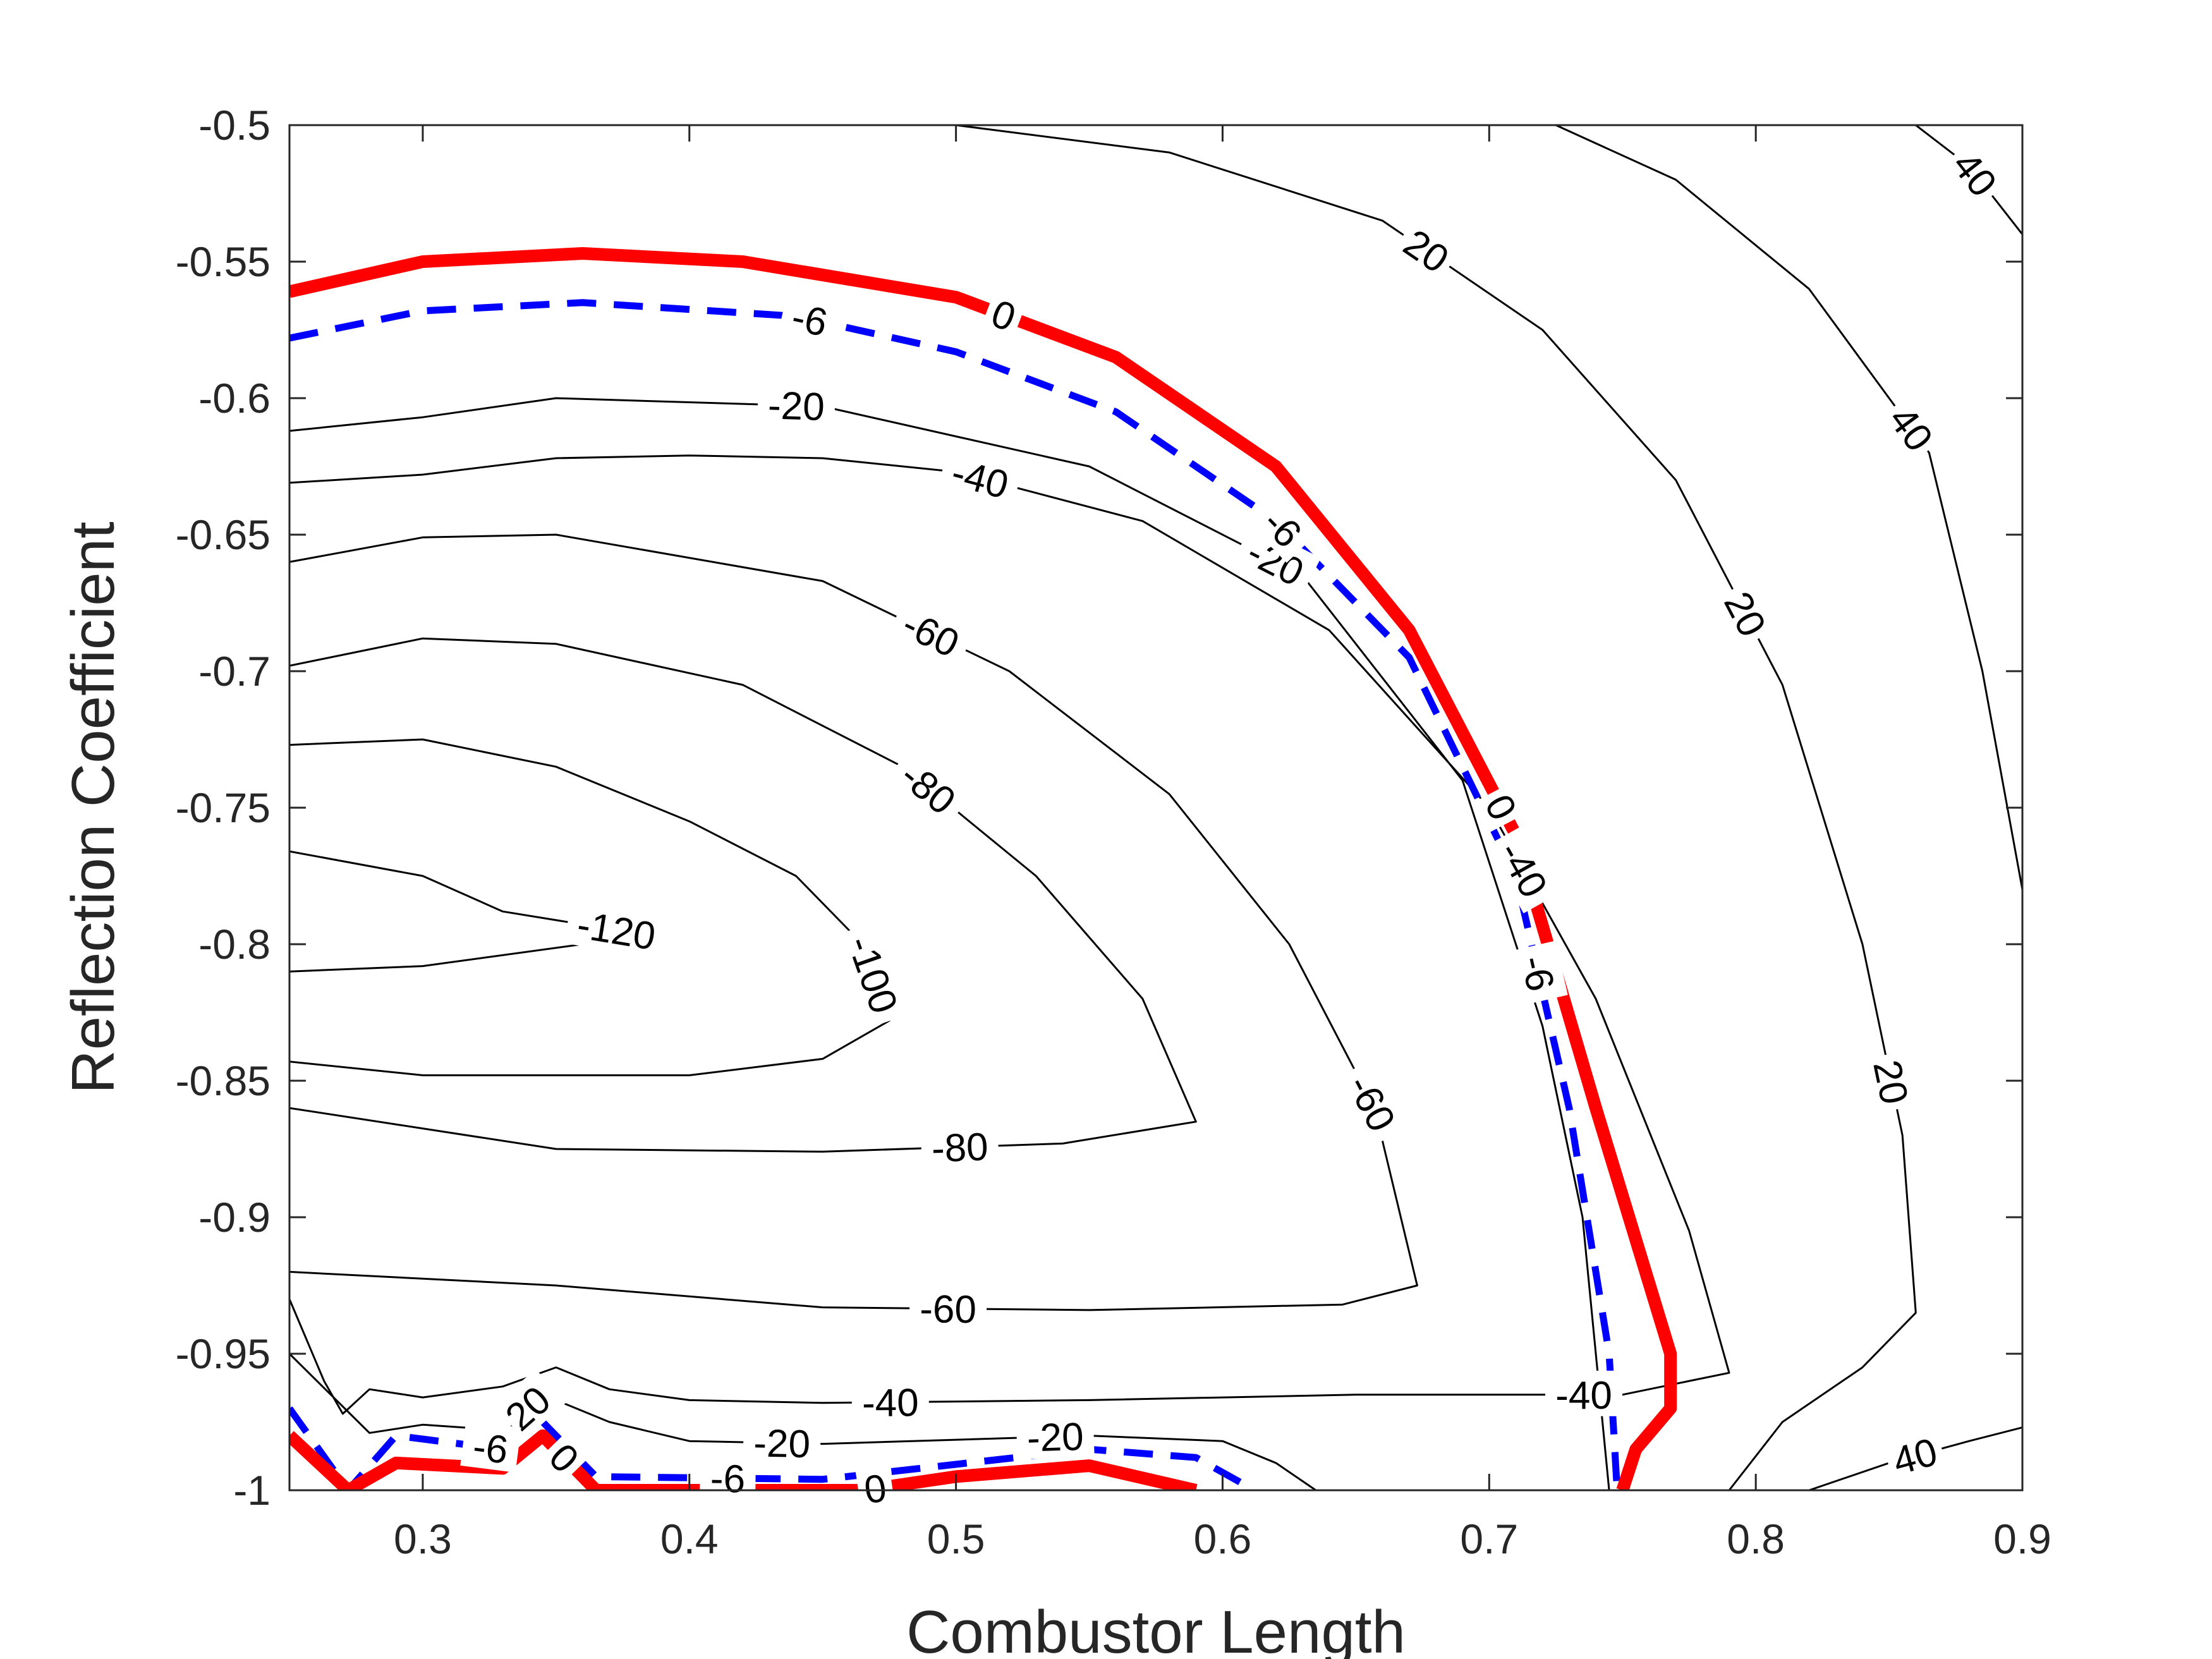 The width and height of the screenshot is (2212, 1659). What do you see at coordinates (234, 944) in the screenshot?
I see `y-tick-label: -0.8` at bounding box center [234, 944].